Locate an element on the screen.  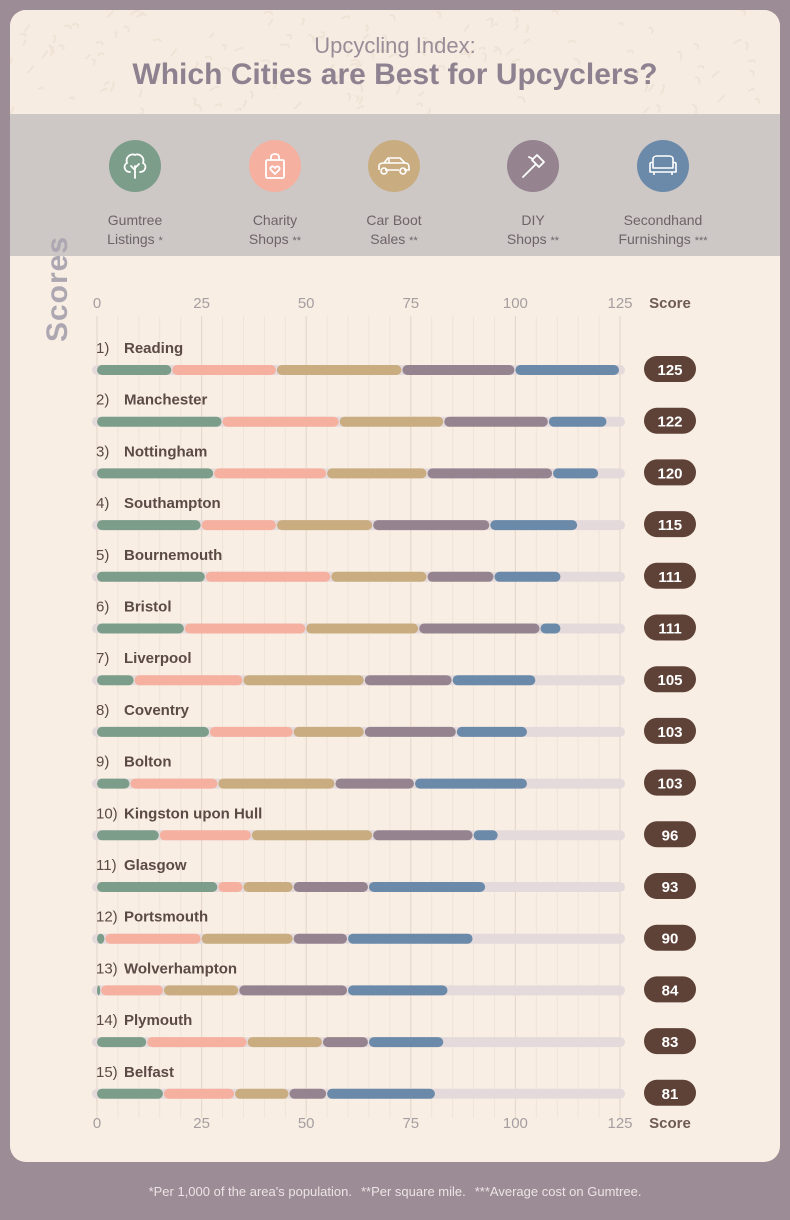
footnote-note-1: *Per 1,000 of the area's population. is located at coordinates (250, 1191).